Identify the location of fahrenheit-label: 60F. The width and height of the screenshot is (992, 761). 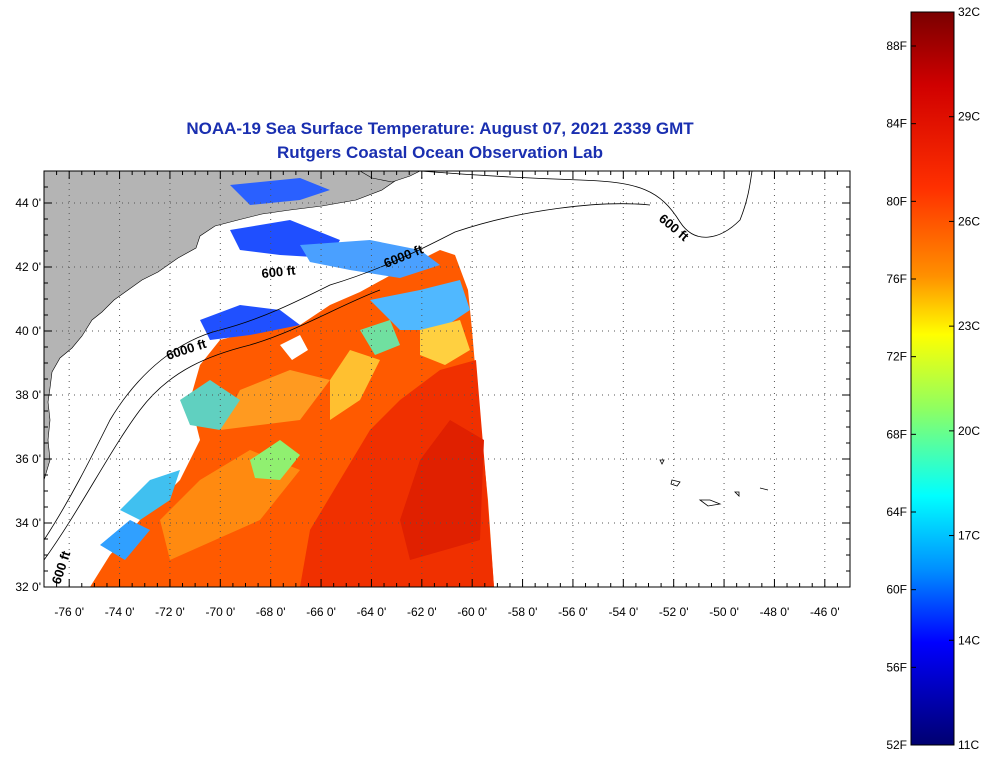
(896, 590).